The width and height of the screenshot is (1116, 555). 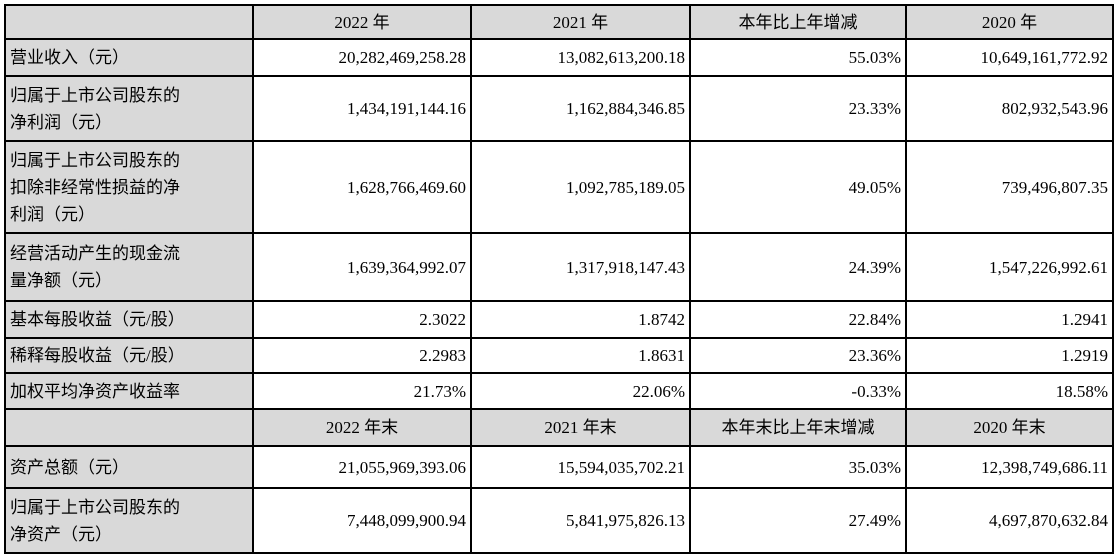 What do you see at coordinates (798, 22) in the screenshot?
I see `column-header-yoy-change: 本年比上年增减` at bounding box center [798, 22].